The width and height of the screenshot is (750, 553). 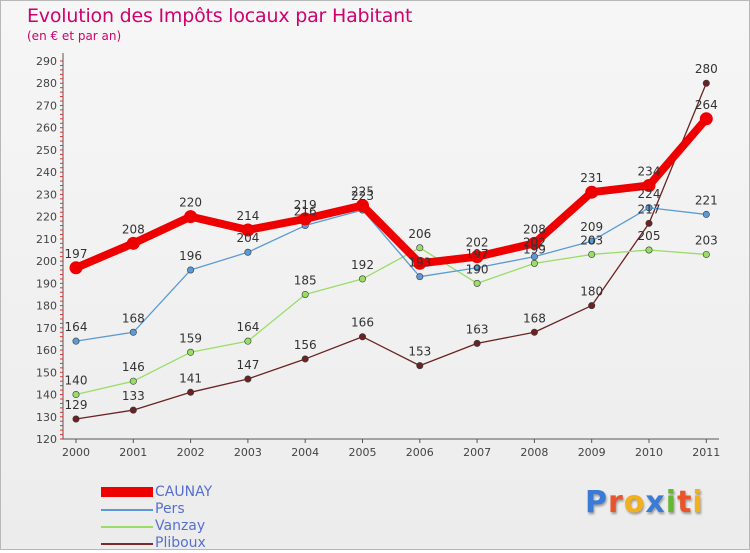 I want to click on logo-letter: o, so click(x=634, y=502).